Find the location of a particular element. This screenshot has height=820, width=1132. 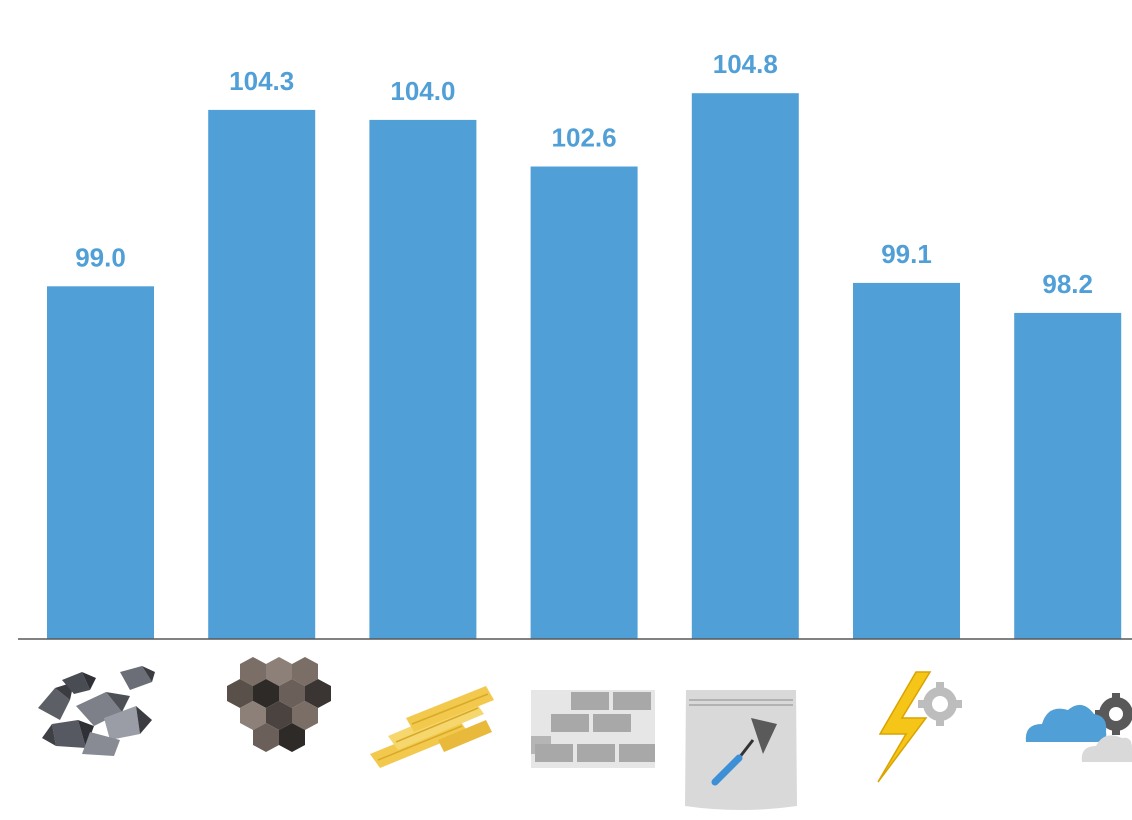

bar-cement-bag-trowel-icon is located at coordinates (745, 366).